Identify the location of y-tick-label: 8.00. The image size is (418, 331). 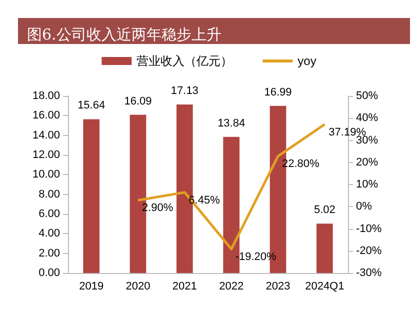
(49, 194).